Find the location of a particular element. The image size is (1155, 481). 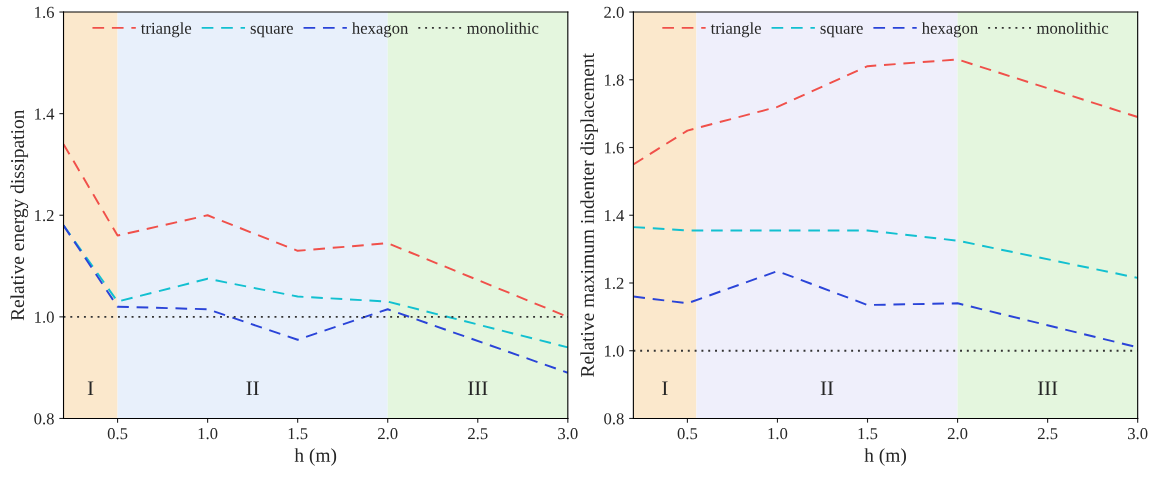

y-axis-title: Relative maximum indenter displacement is located at coordinates (589, 215).